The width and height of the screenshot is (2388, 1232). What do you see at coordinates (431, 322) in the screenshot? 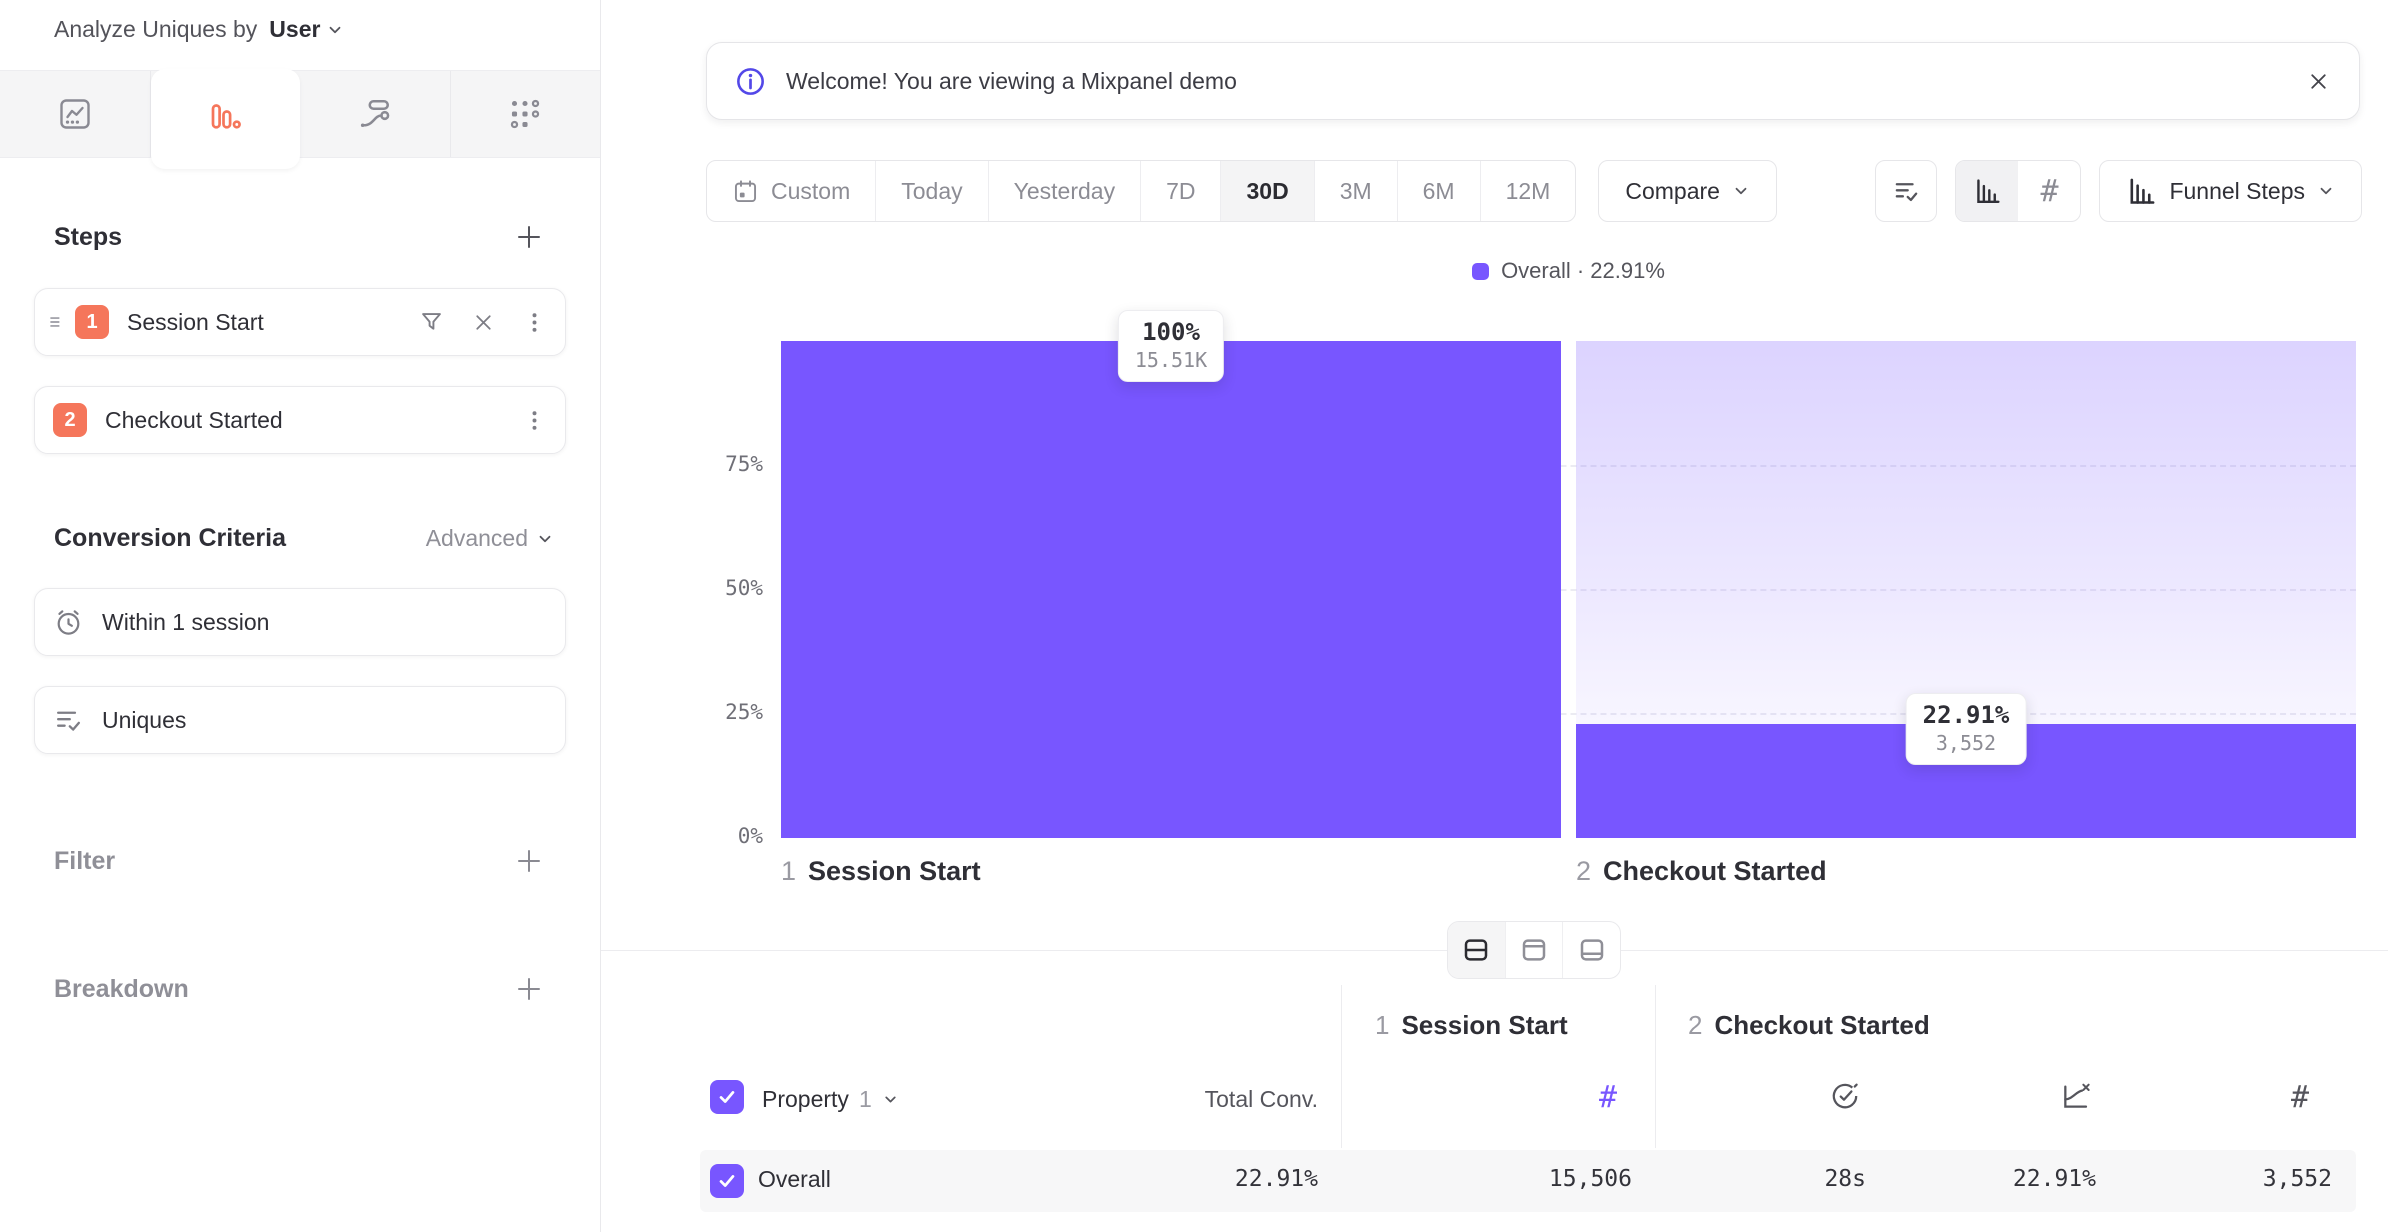
I see `filter-funnel-icon` at bounding box center [431, 322].